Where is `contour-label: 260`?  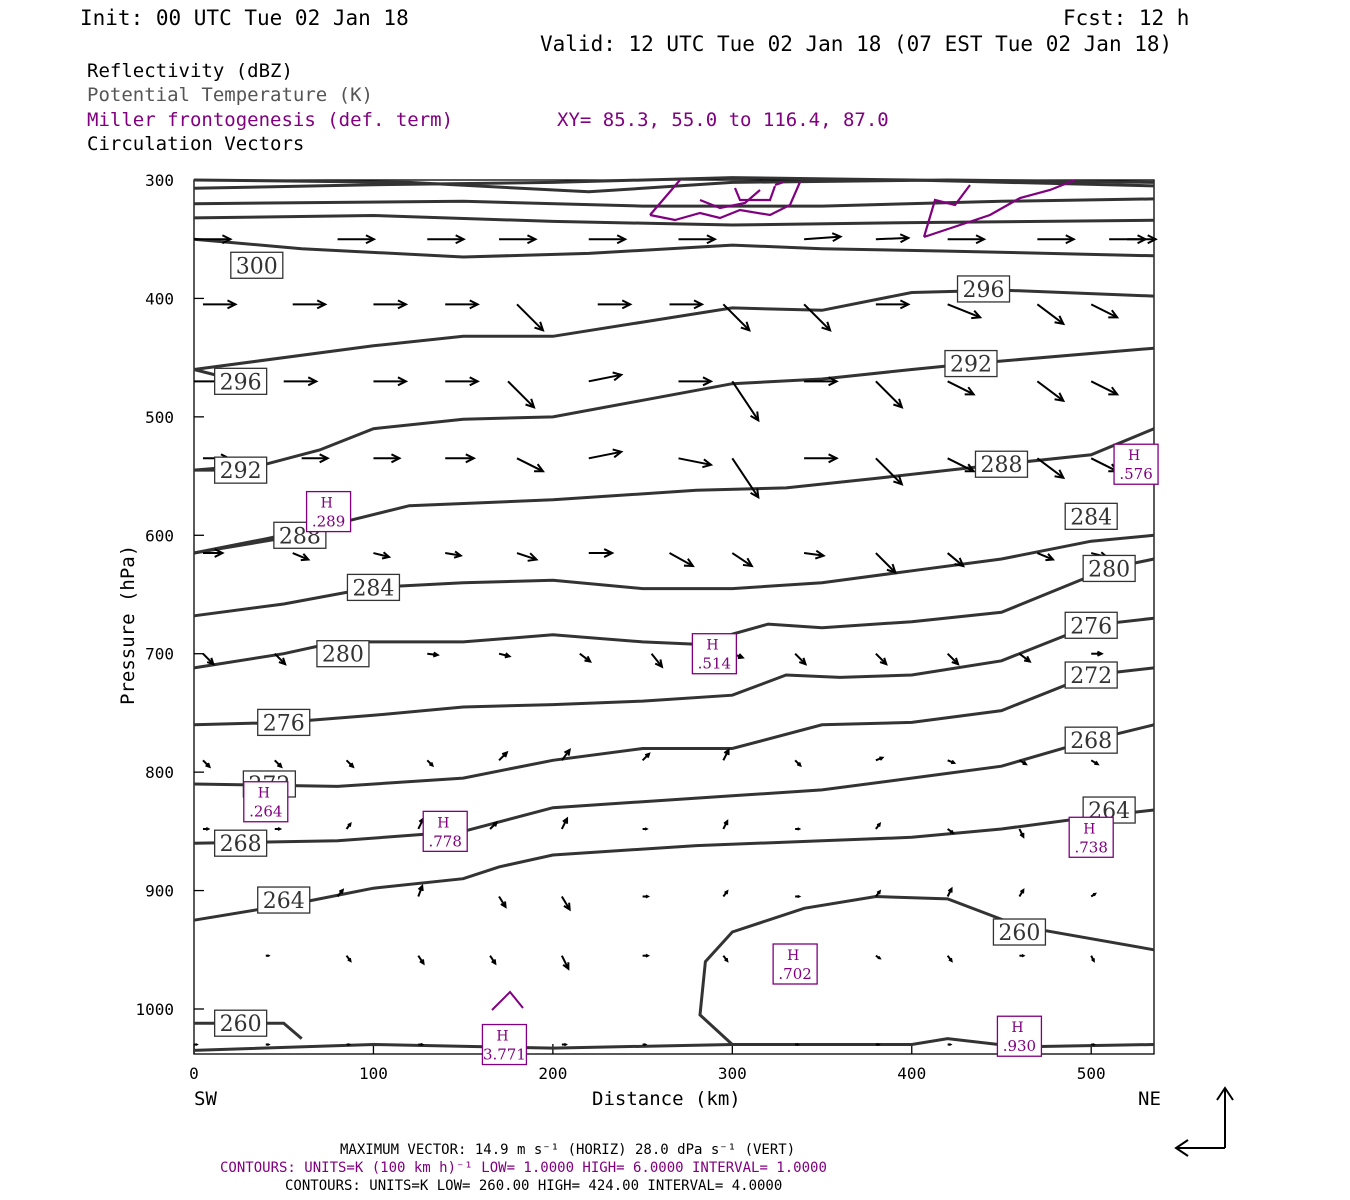
contour-label: 260 is located at coordinates (1019, 933).